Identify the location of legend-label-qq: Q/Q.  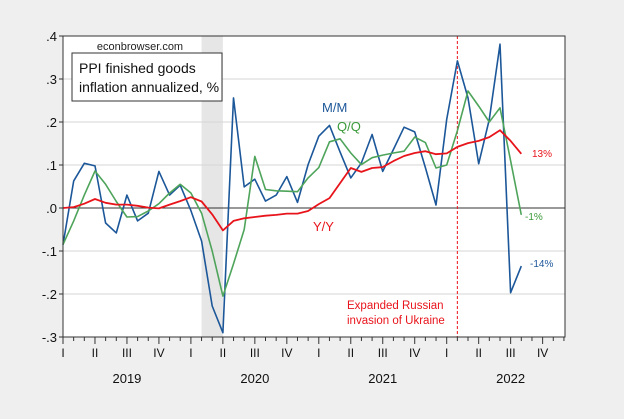
(349, 126).